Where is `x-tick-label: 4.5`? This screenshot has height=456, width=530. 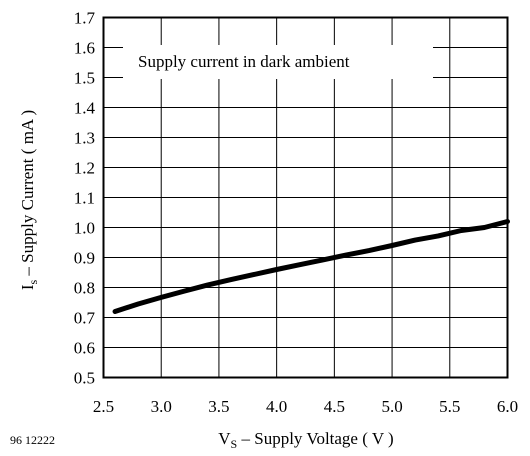
x-tick-label: 4.5 is located at coordinates (334, 406).